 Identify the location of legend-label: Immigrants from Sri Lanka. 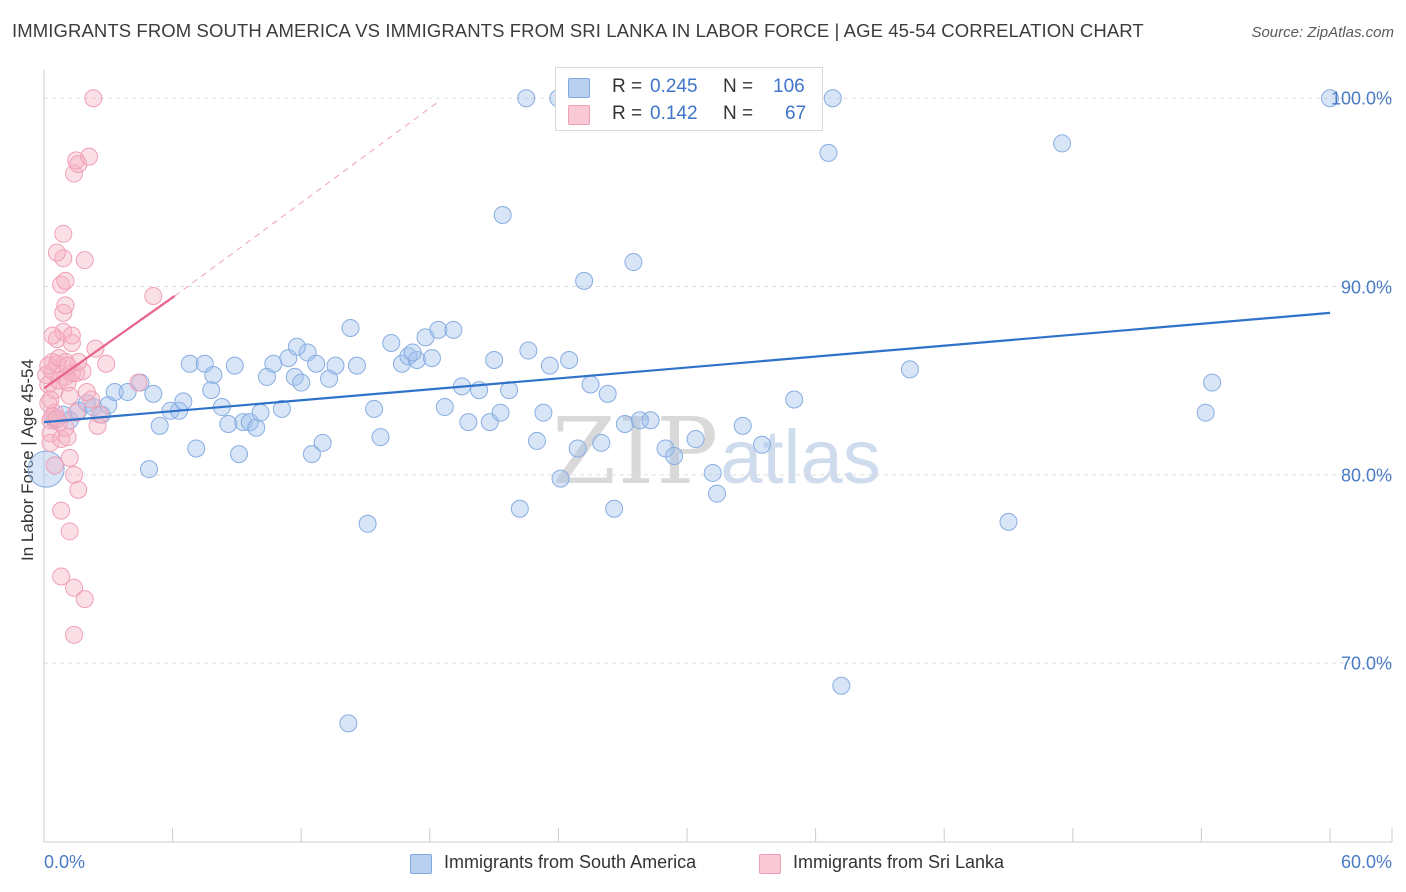
(899, 862).